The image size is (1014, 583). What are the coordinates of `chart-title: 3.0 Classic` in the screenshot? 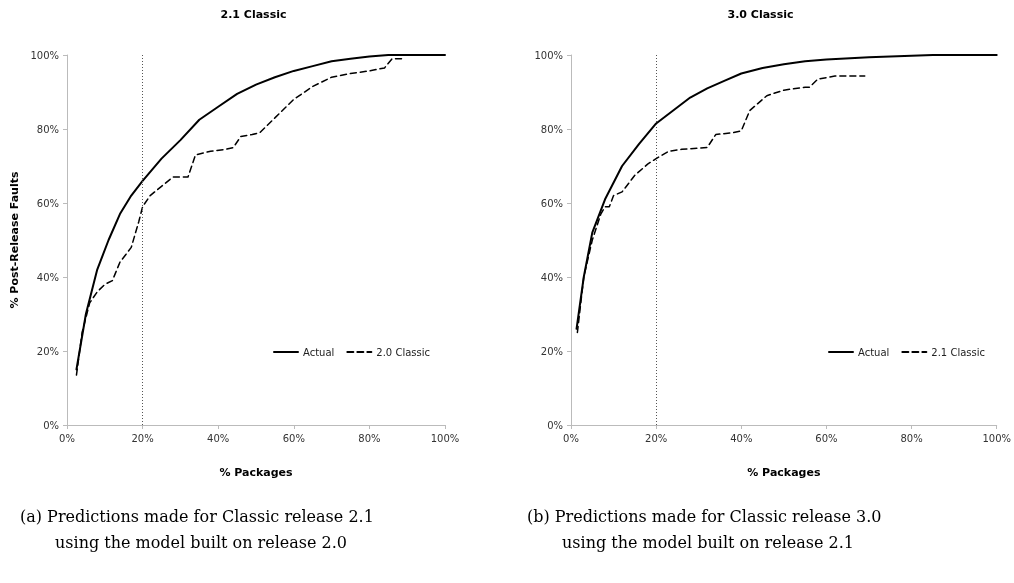 It's located at (760, 14).